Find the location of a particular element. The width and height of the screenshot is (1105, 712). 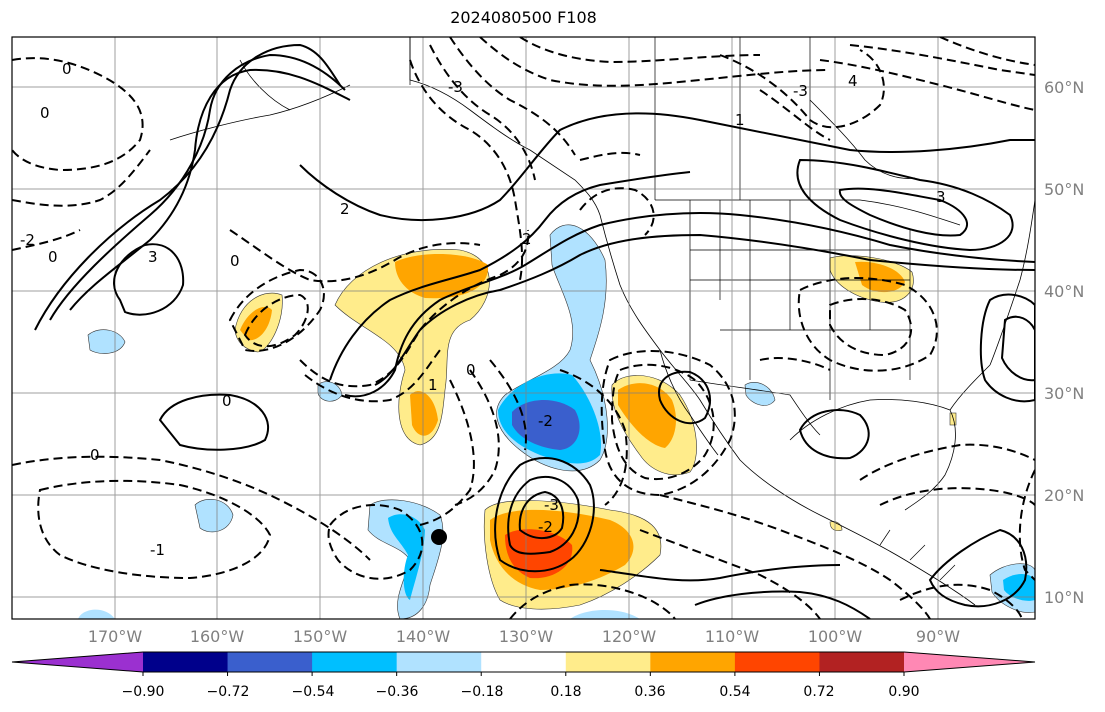

lat-label: 30°N is located at coordinates (1064, 393).